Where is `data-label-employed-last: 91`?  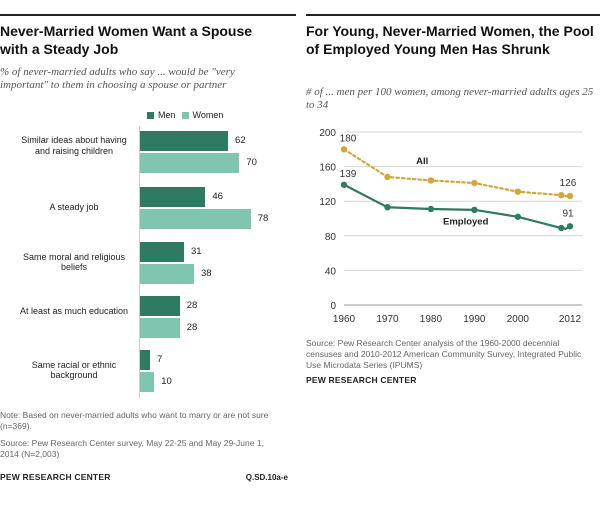
data-label-employed-last: 91 is located at coordinates (568, 213).